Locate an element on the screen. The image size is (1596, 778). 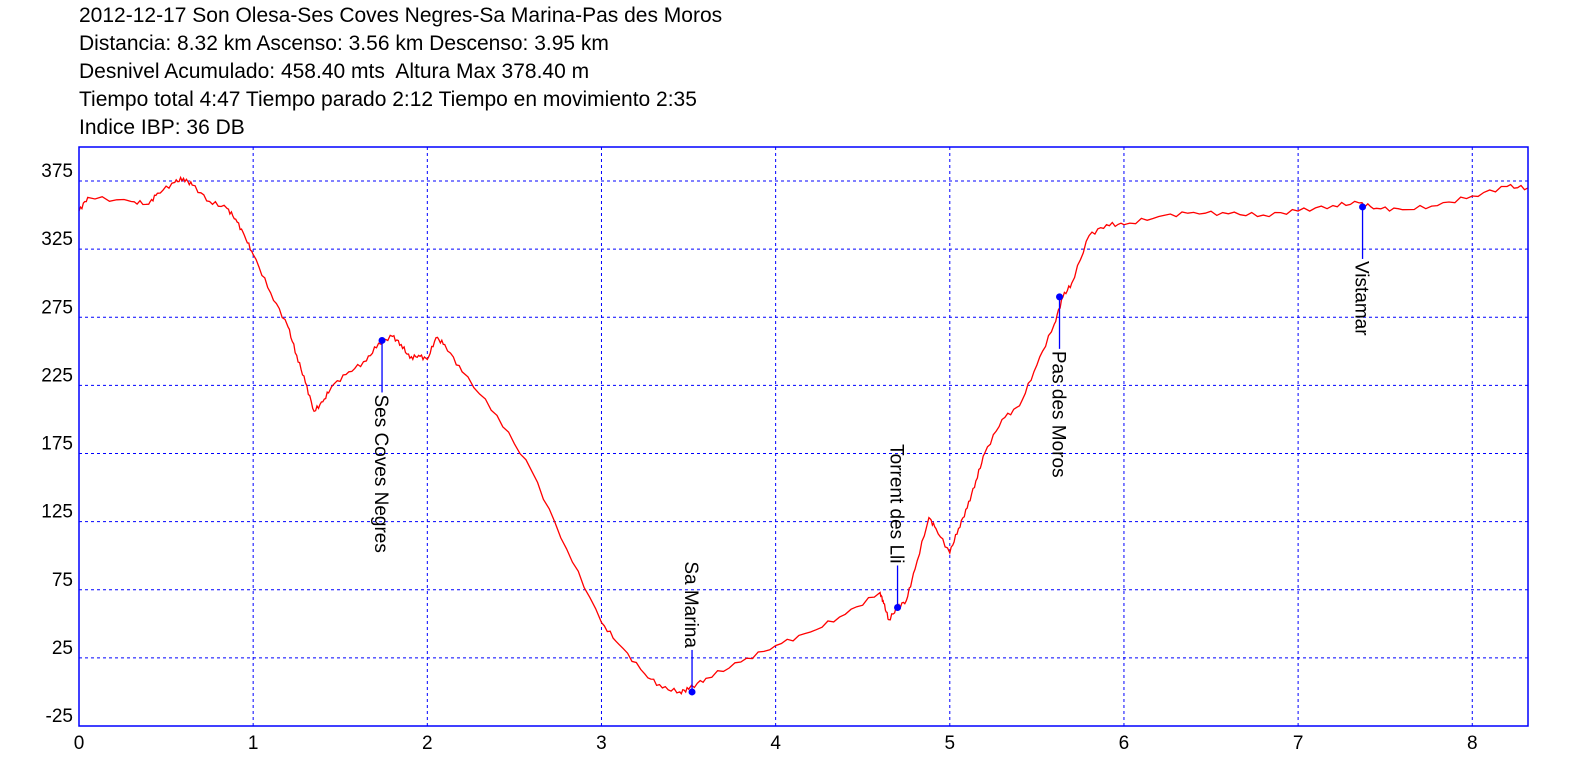
y-tick-label: 125 is located at coordinates (57, 512).